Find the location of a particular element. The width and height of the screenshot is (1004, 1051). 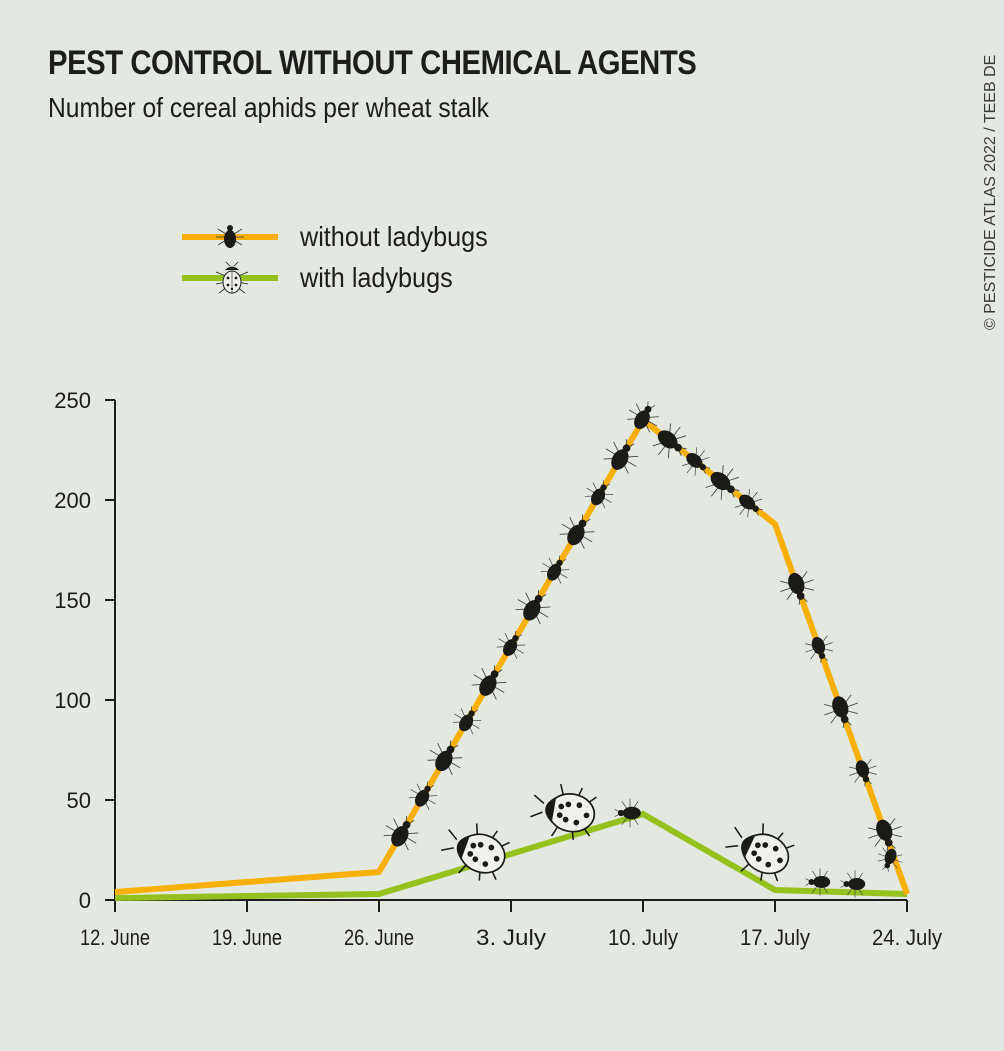

legend-item-with-ladybugs: with ladybugs is located at coordinates (326, 277).